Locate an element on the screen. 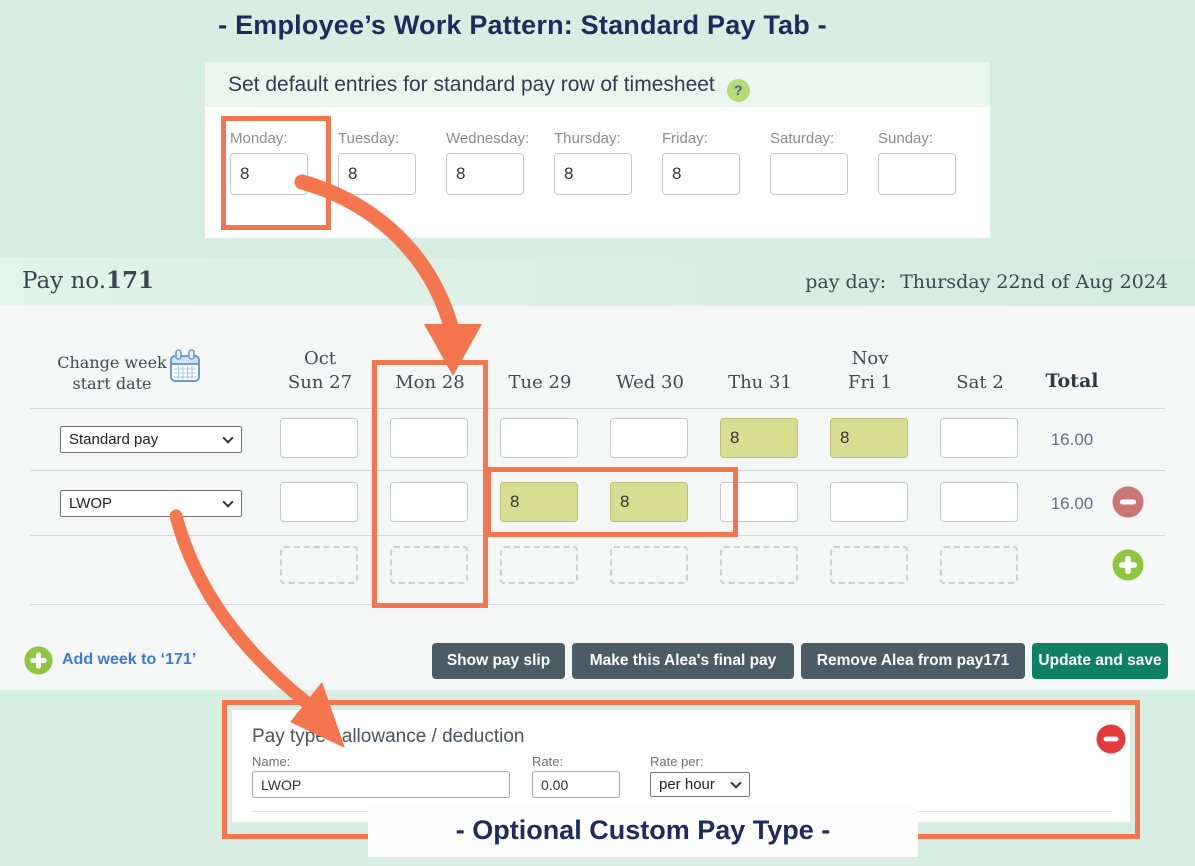 The image size is (1195, 866). pay-type-select-row2: LWOP is located at coordinates (151, 503).